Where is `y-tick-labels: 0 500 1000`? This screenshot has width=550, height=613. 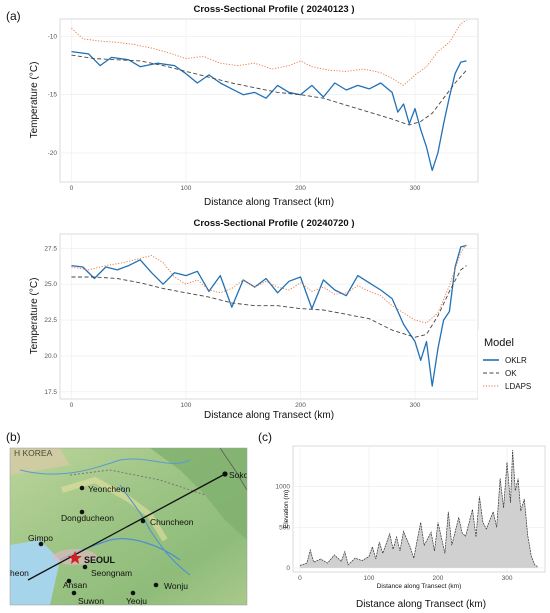
y-tick-labels: 0 500 1000 is located at coordinates (283, 528).